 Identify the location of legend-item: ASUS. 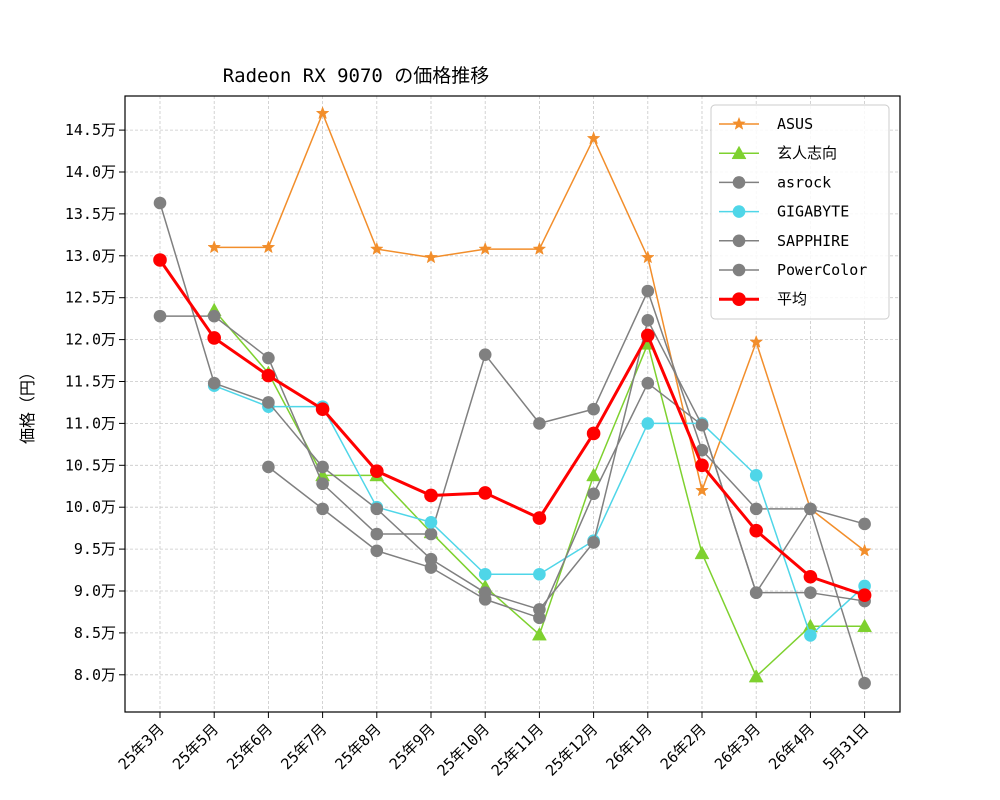
(766, 124).